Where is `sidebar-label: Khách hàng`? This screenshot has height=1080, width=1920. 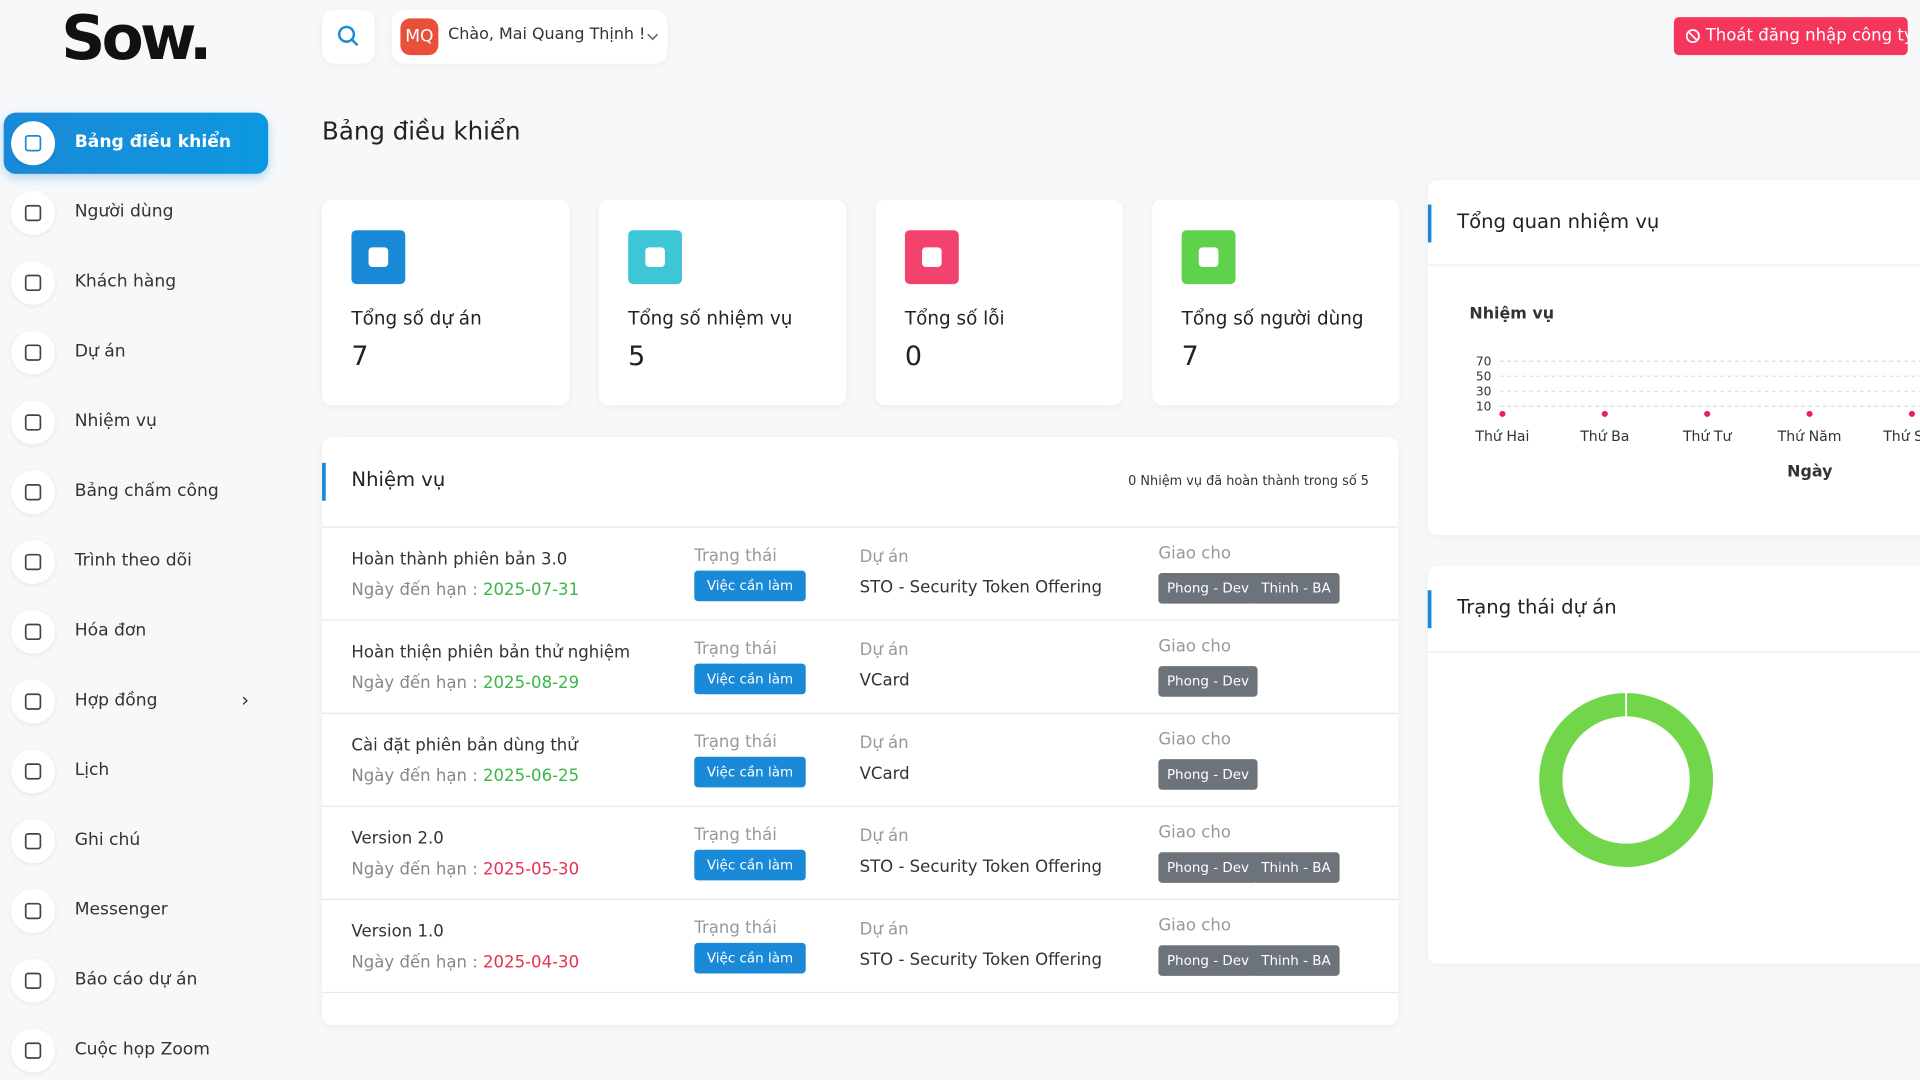 sidebar-label: Khách hàng is located at coordinates (125, 281).